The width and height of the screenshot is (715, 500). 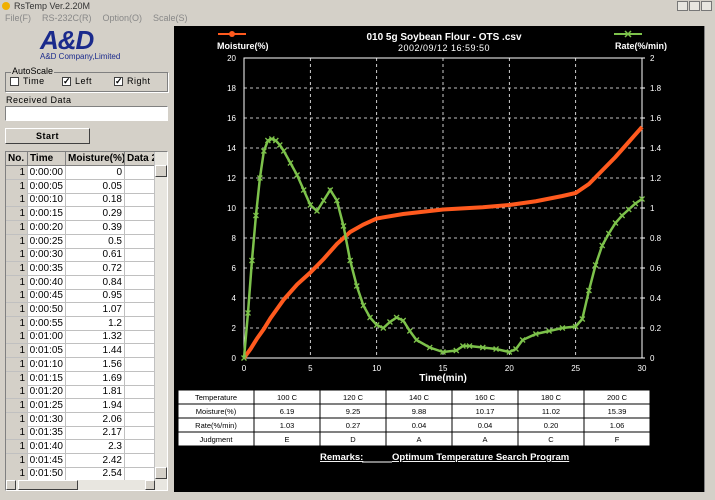 I want to click on table-cell: 1.44, so click(x=95, y=351).